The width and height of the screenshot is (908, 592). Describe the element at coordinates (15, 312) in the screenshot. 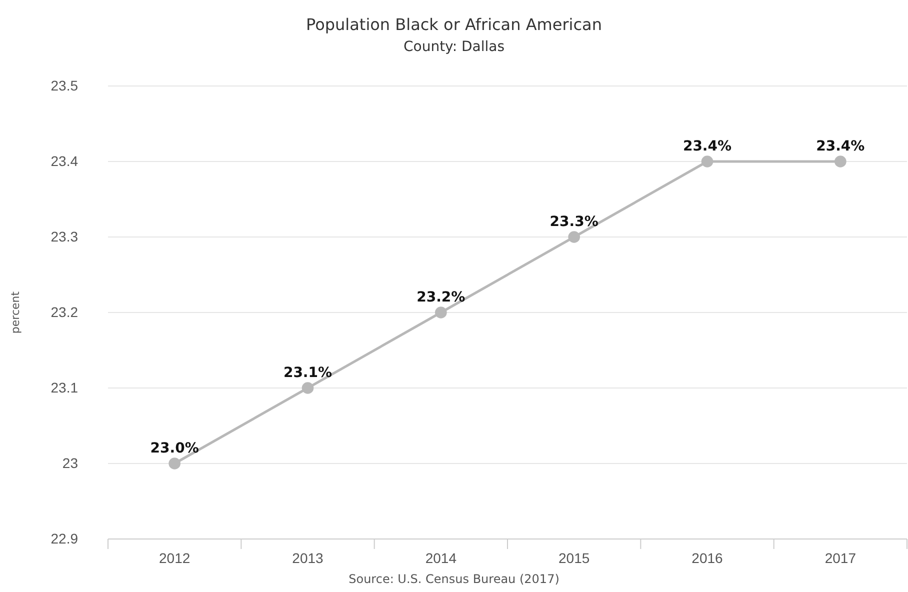

I see `y-axis-title: percent` at that location.